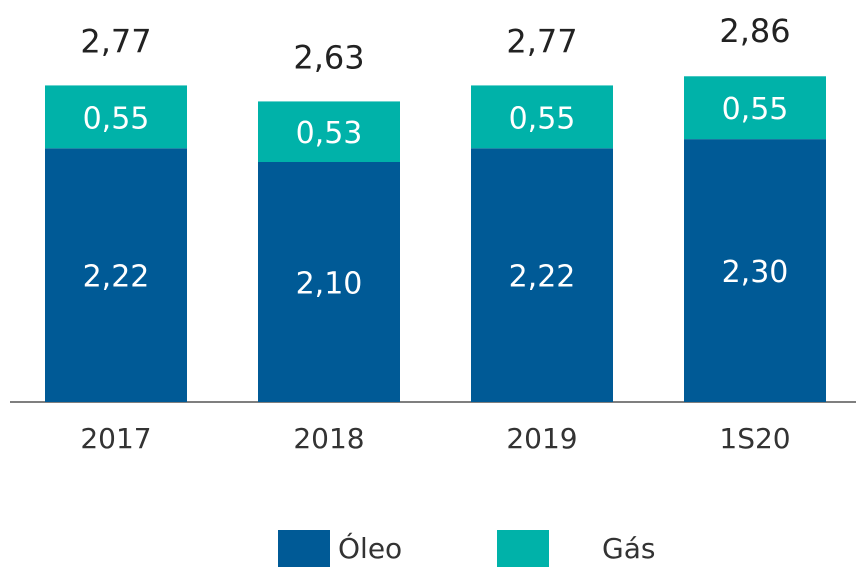  Describe the element at coordinates (541, 438) in the screenshot. I see `x-tick-label: 2019` at that location.